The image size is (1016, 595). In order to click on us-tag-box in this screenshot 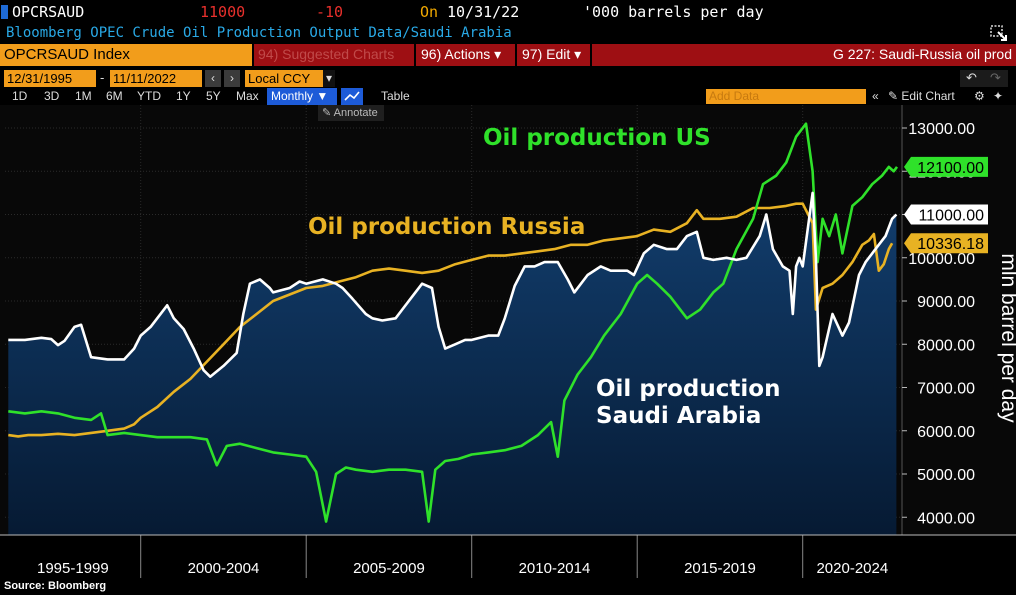, I will do `click(946, 166)`.